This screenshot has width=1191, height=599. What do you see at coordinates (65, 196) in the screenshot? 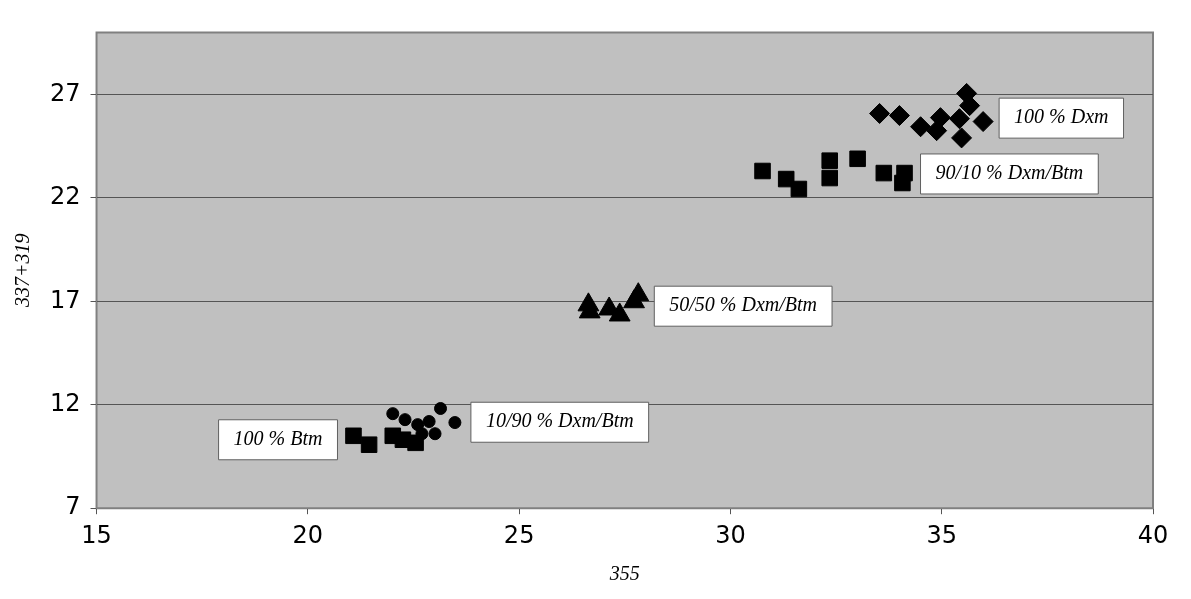
I see `y-tick-label: 22` at bounding box center [65, 196].